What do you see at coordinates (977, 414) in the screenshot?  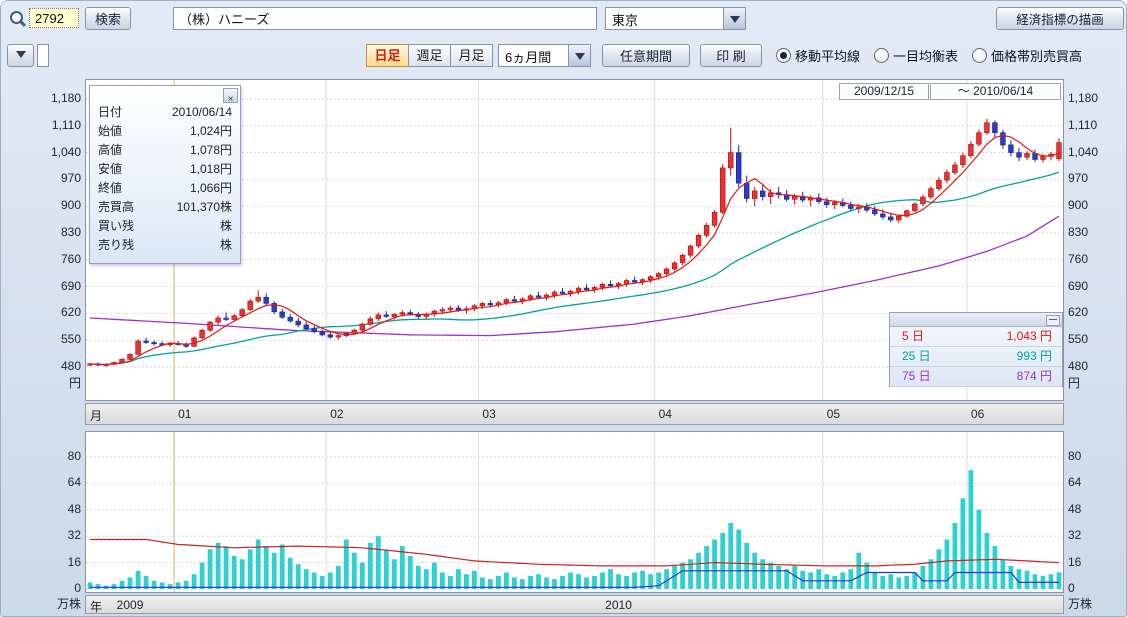 I see `month-label: 06` at bounding box center [977, 414].